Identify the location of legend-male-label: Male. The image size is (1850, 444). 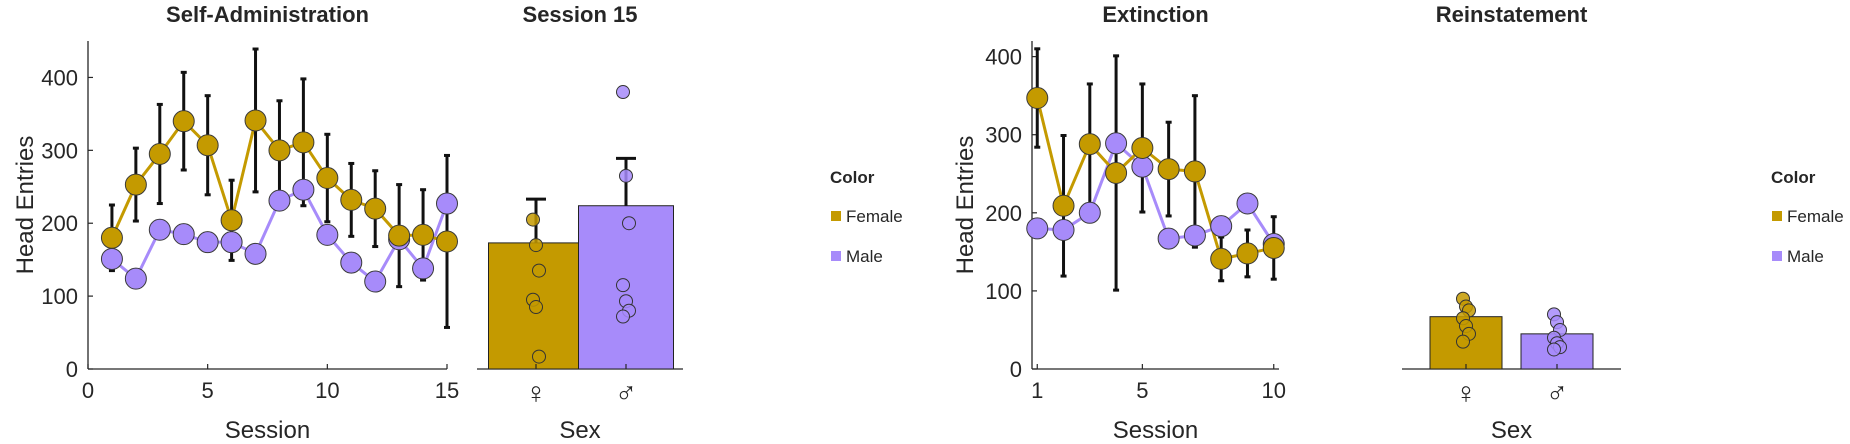
(864, 256).